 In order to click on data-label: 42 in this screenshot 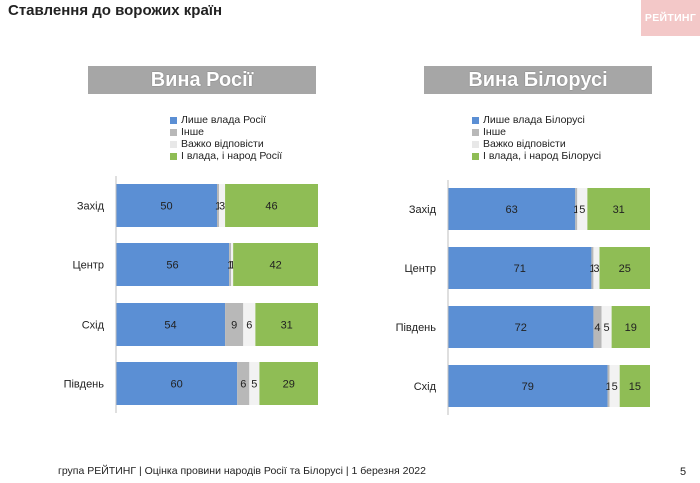, I will do `click(275, 266)`.